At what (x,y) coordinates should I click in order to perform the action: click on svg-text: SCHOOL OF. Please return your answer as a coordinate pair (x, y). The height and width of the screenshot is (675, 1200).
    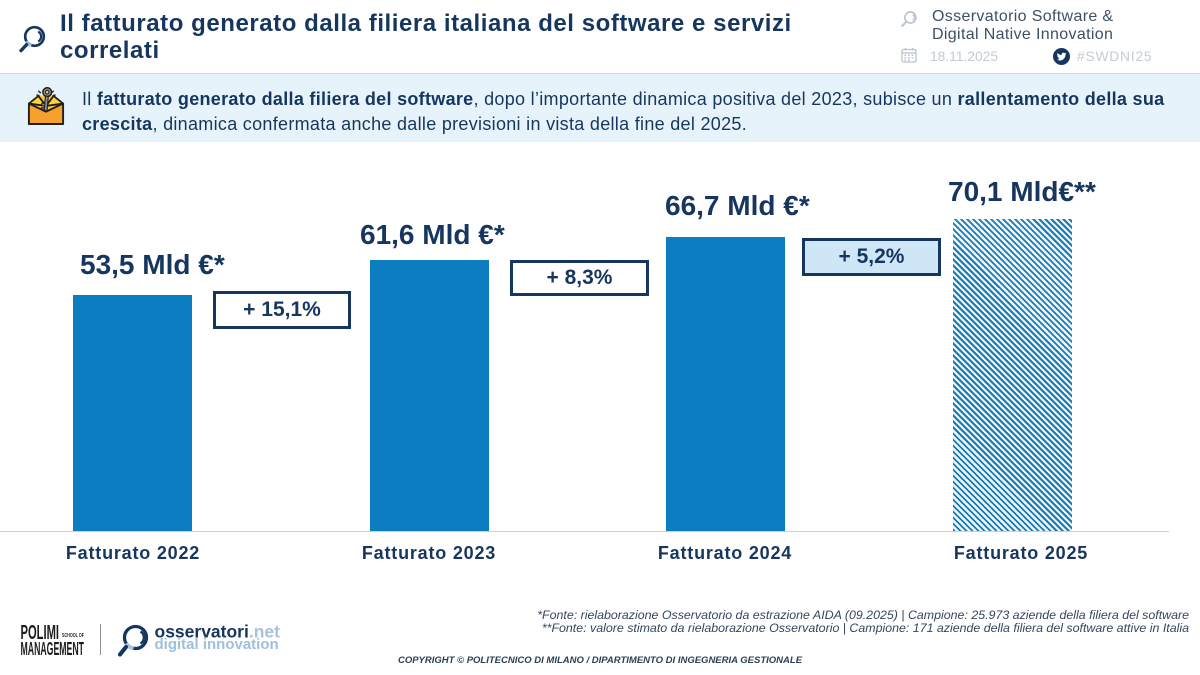
    Looking at the image, I should click on (73, 636).